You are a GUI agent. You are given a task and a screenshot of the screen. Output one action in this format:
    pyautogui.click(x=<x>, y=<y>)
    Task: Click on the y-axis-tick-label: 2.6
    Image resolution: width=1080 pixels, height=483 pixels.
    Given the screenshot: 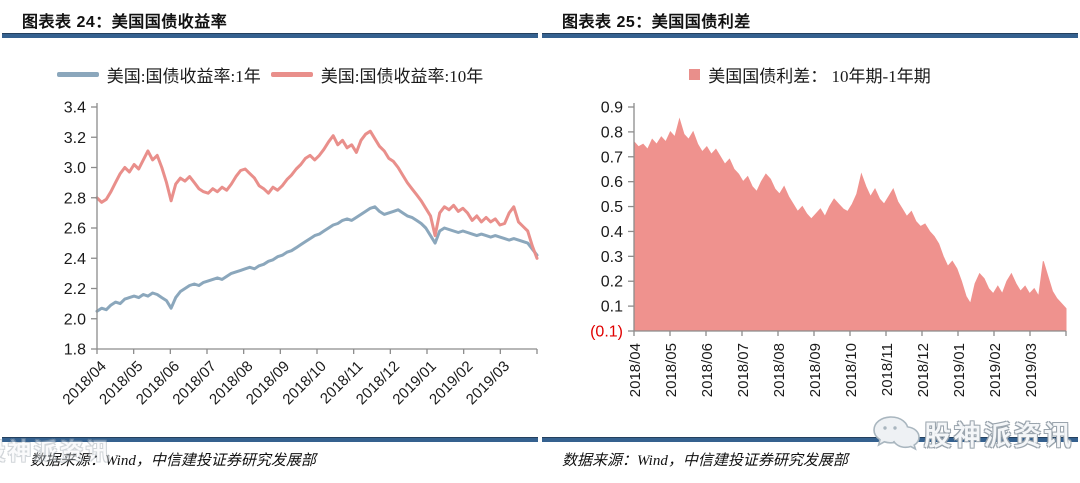 What is the action you would take?
    pyautogui.click(x=75, y=229)
    